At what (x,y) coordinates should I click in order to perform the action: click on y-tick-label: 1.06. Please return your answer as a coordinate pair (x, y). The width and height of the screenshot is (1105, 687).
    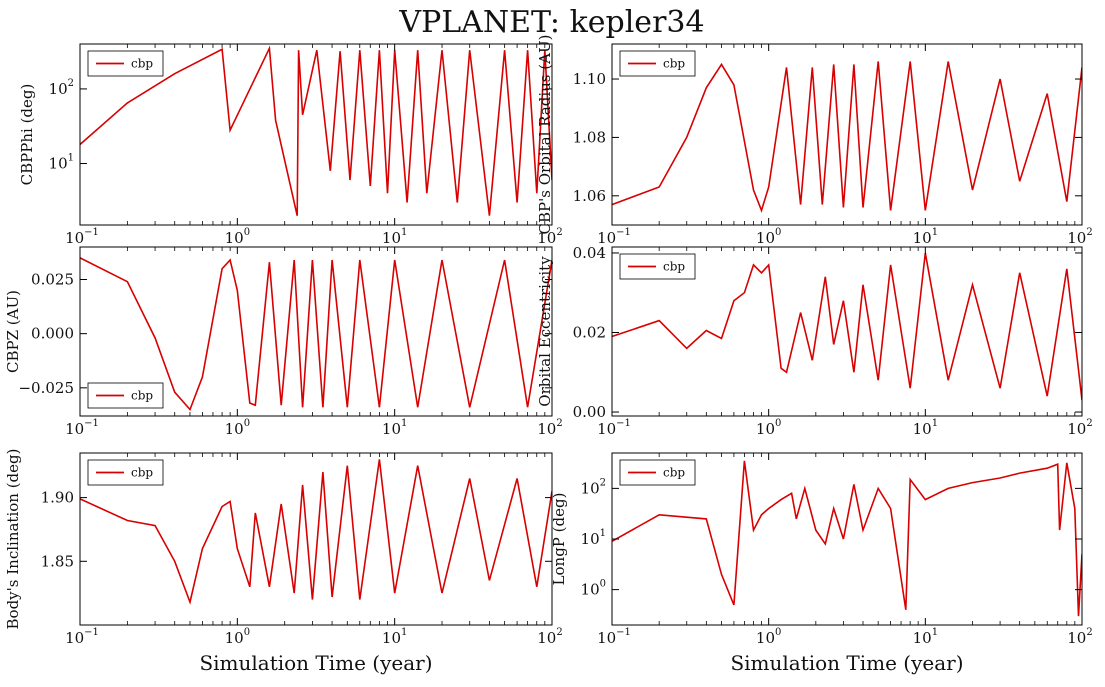
    Looking at the image, I should click on (589, 196).